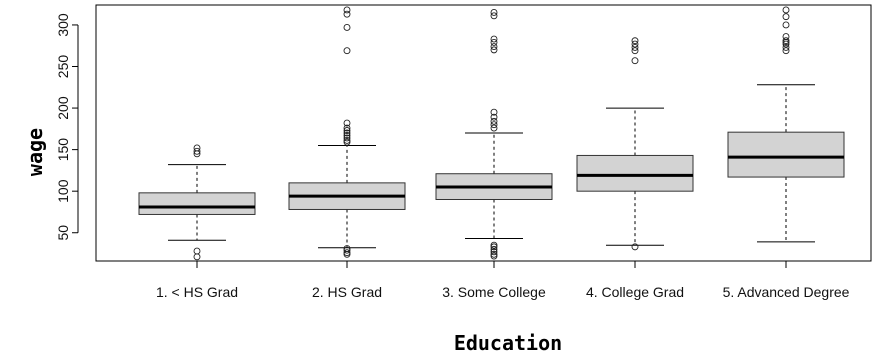 The height and width of the screenshot is (356, 874). I want to click on x-tick-label: 1. < HS Grad, so click(197, 292).